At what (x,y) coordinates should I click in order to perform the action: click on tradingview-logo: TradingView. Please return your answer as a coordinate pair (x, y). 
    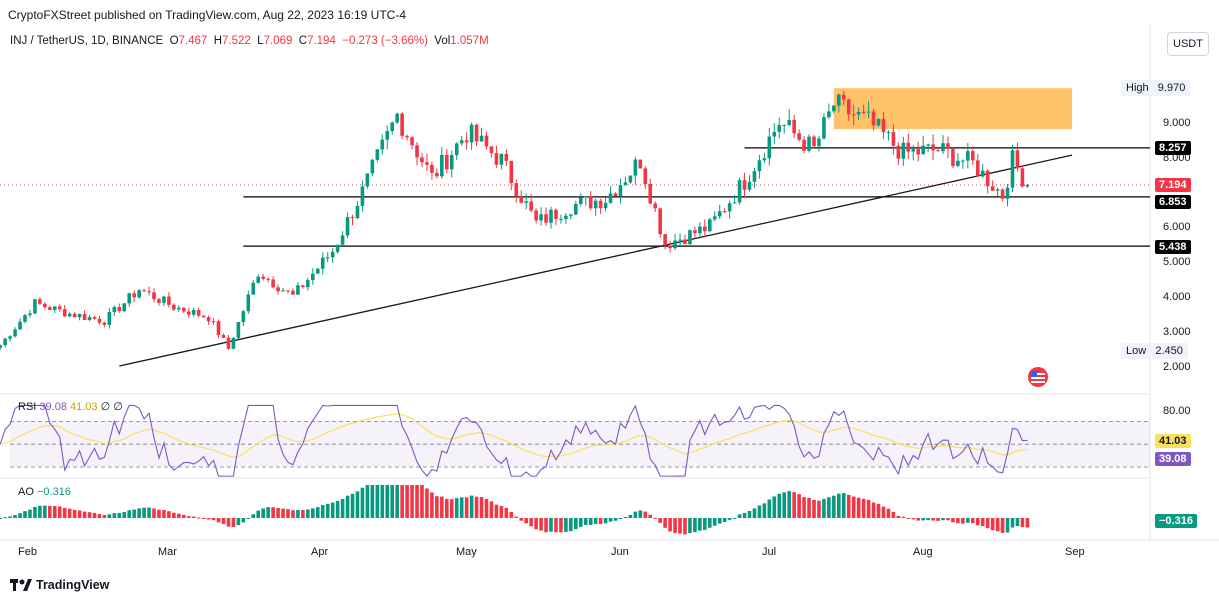
    Looking at the image, I should click on (59, 585).